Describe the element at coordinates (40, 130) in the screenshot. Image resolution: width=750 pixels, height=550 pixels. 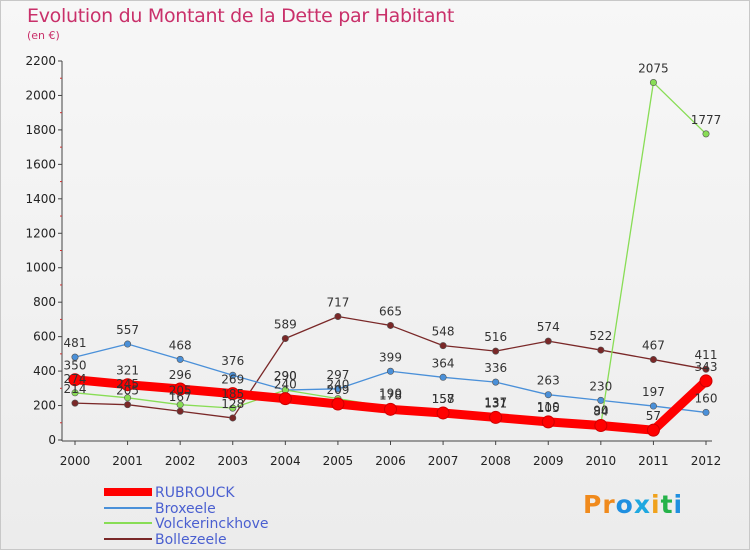
I see `y-tick-label: 1800` at that location.